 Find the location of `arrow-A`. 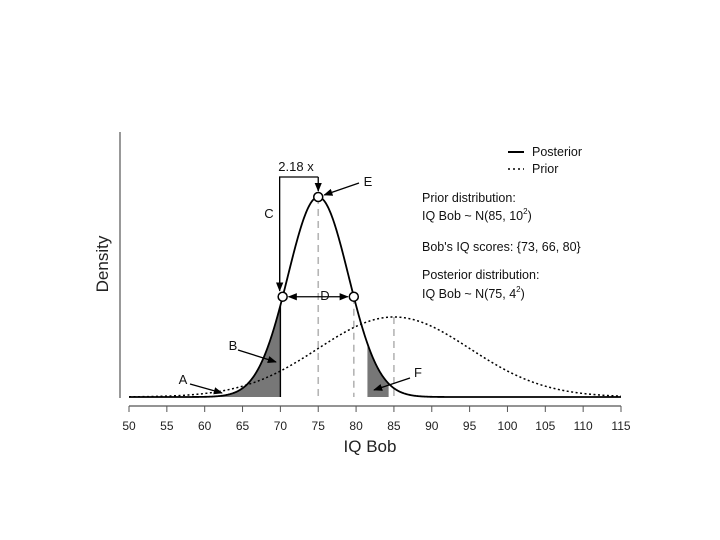

arrow-A is located at coordinates (206, 389).